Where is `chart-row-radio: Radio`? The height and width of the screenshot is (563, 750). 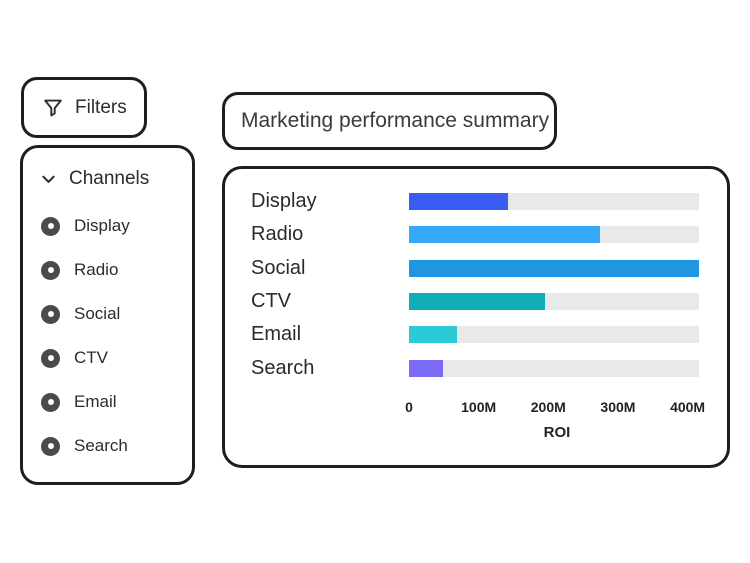 chart-row-radio: Radio is located at coordinates (475, 234).